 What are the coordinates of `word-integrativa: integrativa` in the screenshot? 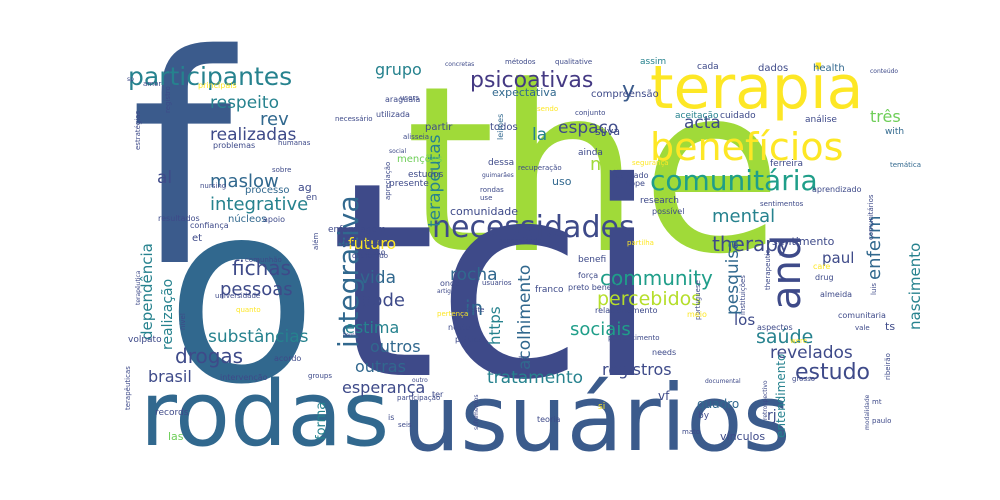 It's located at (348, 271).